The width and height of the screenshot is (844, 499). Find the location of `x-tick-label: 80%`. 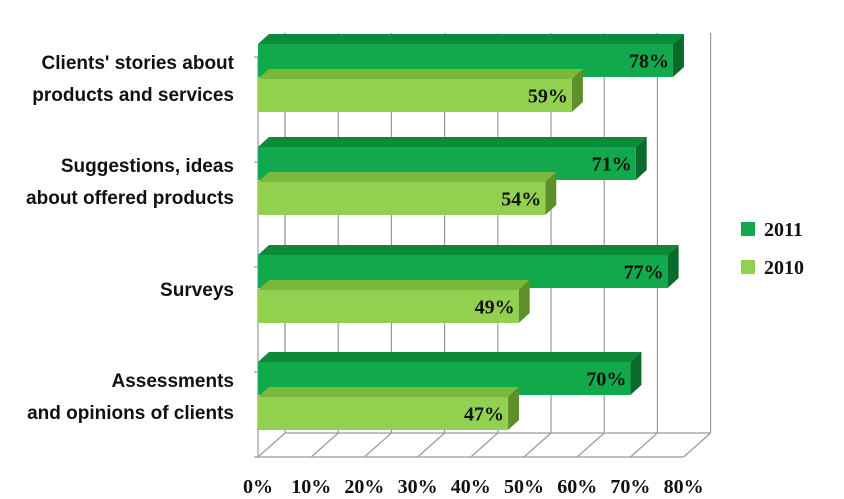

x-tick-label: 80% is located at coordinates (684, 487).